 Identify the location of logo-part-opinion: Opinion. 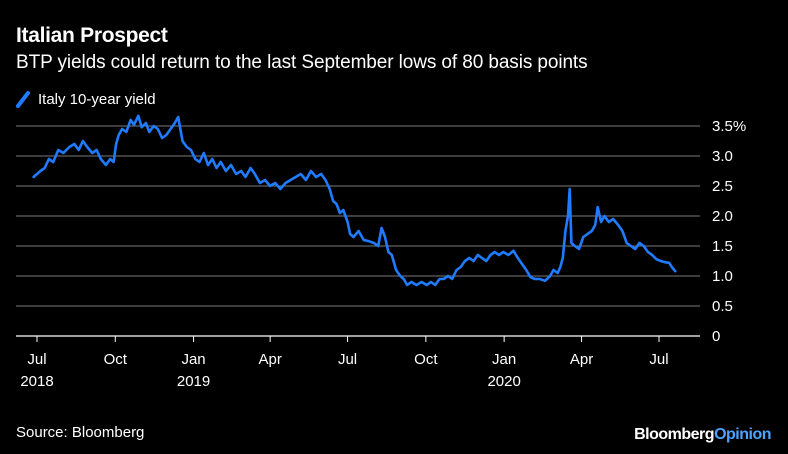
(742, 434).